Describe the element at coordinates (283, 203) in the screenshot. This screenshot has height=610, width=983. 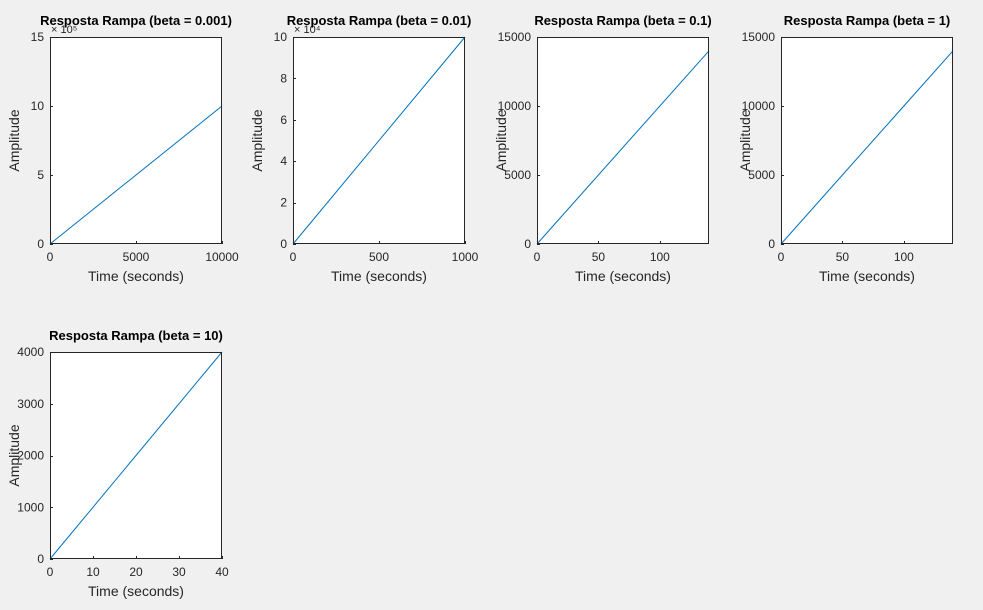
I see `y-tick-label: 2` at that location.